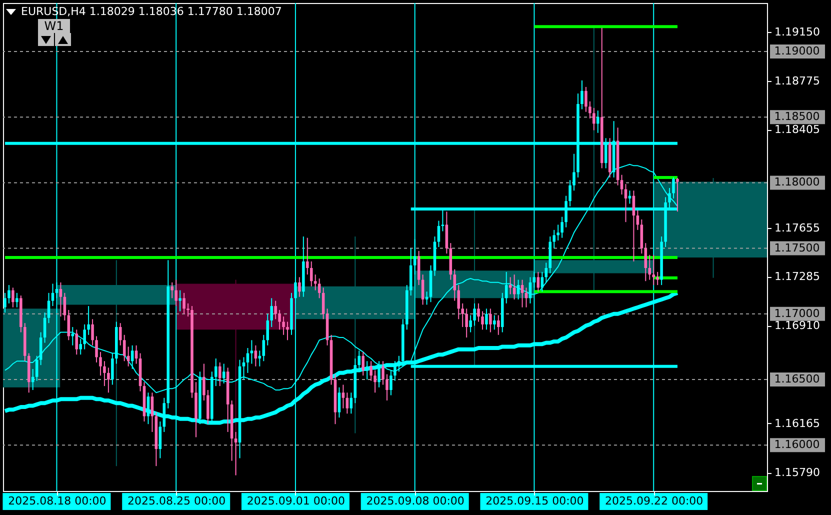 The width and height of the screenshot is (831, 515). Describe the element at coordinates (797, 445) in the screenshot. I see `ref-line-label: 1.16000` at that location.